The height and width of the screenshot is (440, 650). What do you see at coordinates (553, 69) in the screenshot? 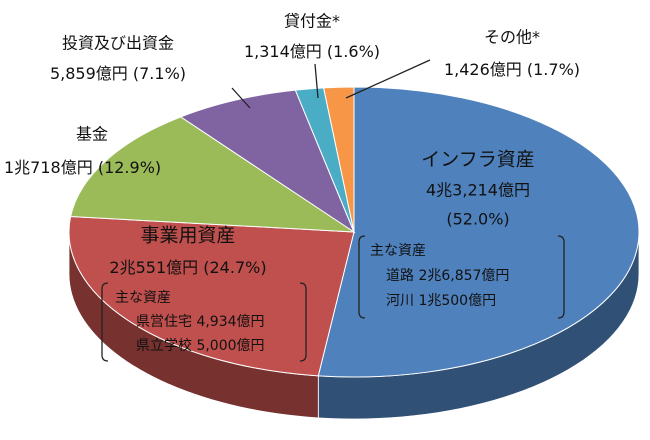
I see `value-label: (1.7%)` at bounding box center [553, 69].